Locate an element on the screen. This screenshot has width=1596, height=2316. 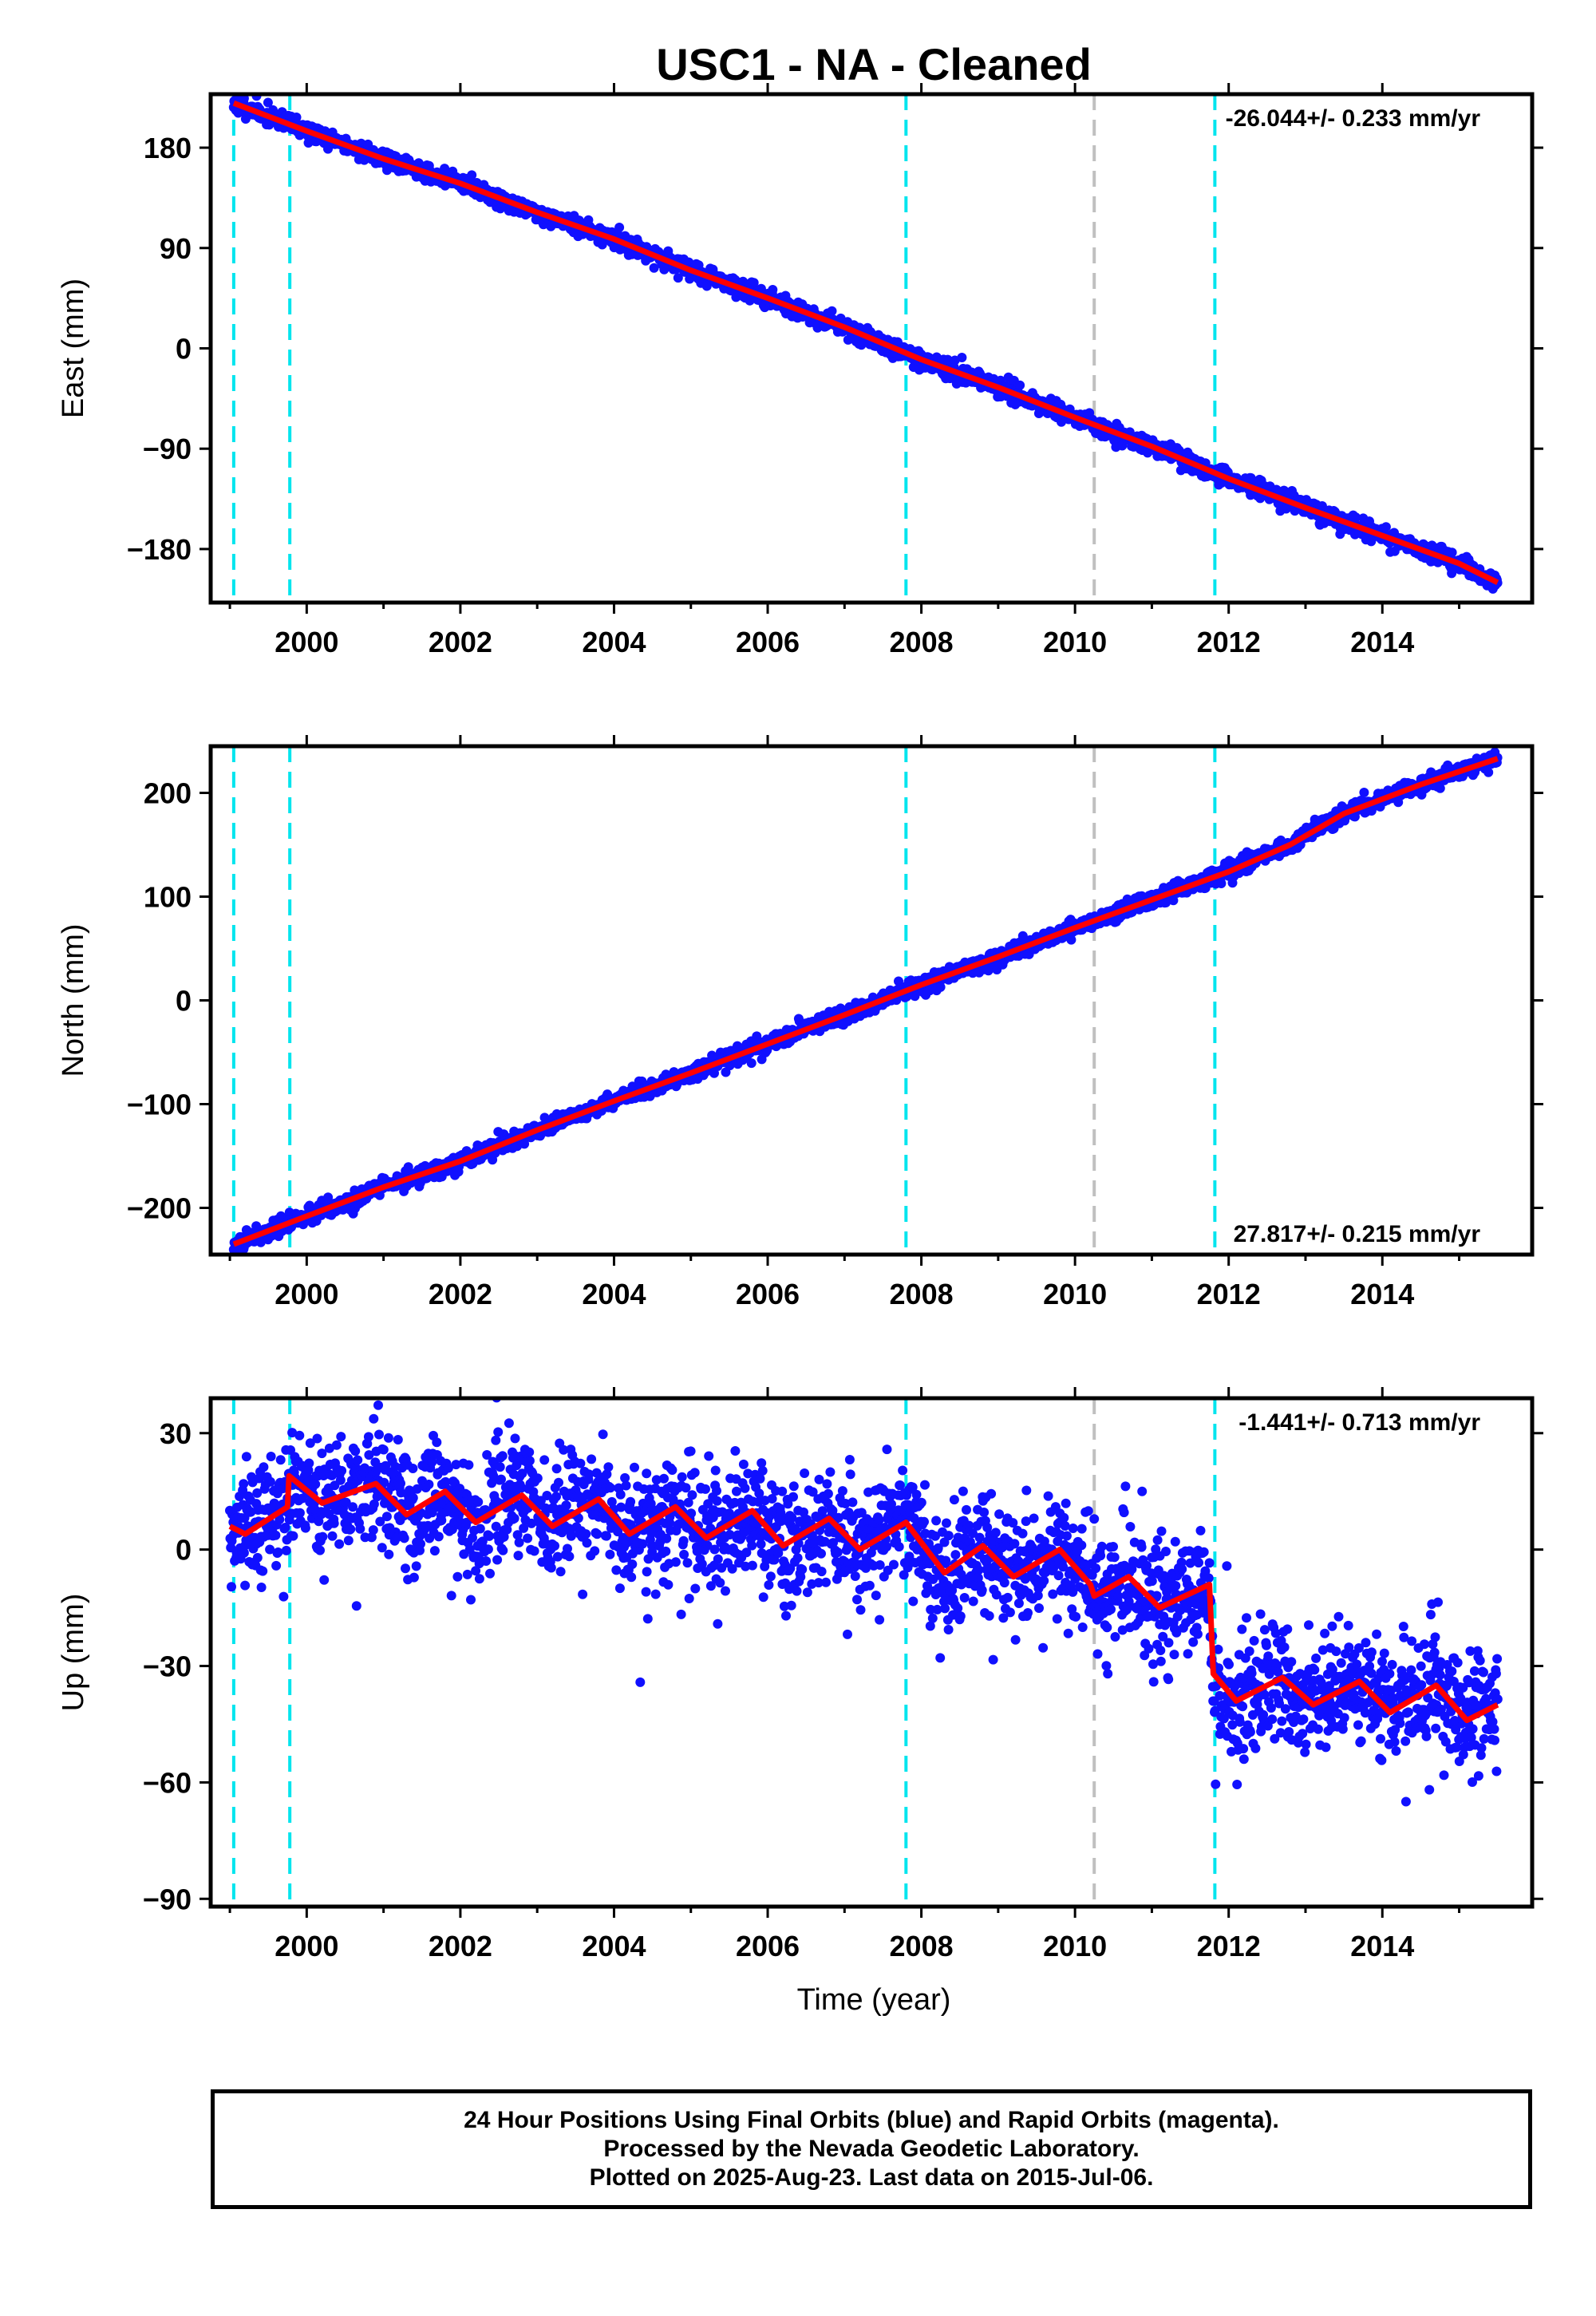
event-markers is located at coordinates (724, 1653).